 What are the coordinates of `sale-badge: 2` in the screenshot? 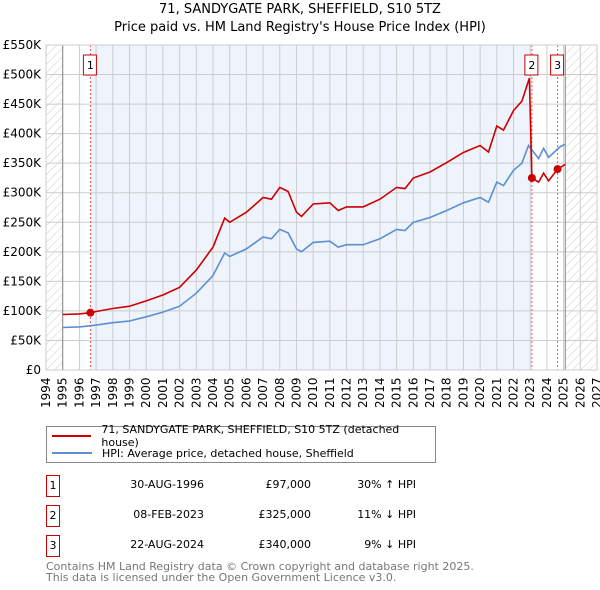 It's located at (53, 516).